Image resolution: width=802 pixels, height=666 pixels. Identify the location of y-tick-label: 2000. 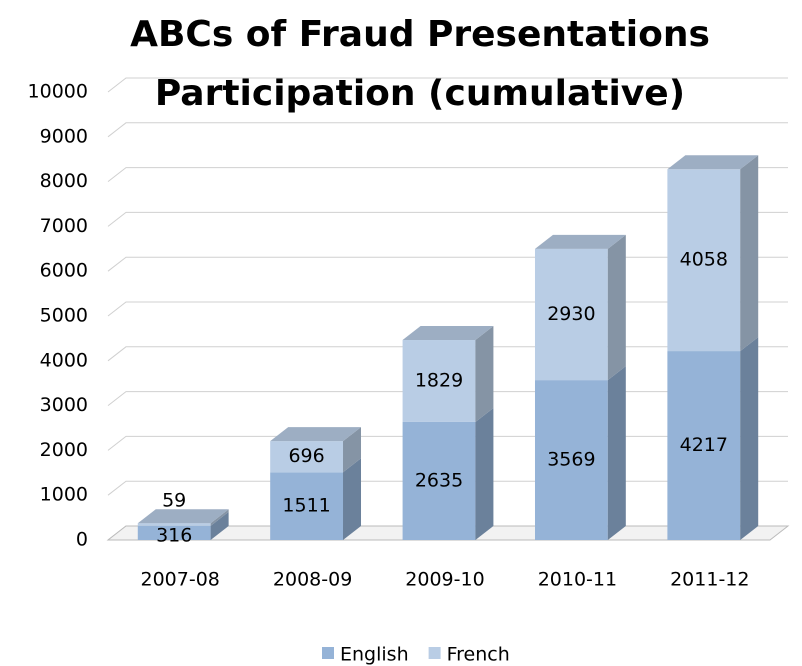
(64, 450).